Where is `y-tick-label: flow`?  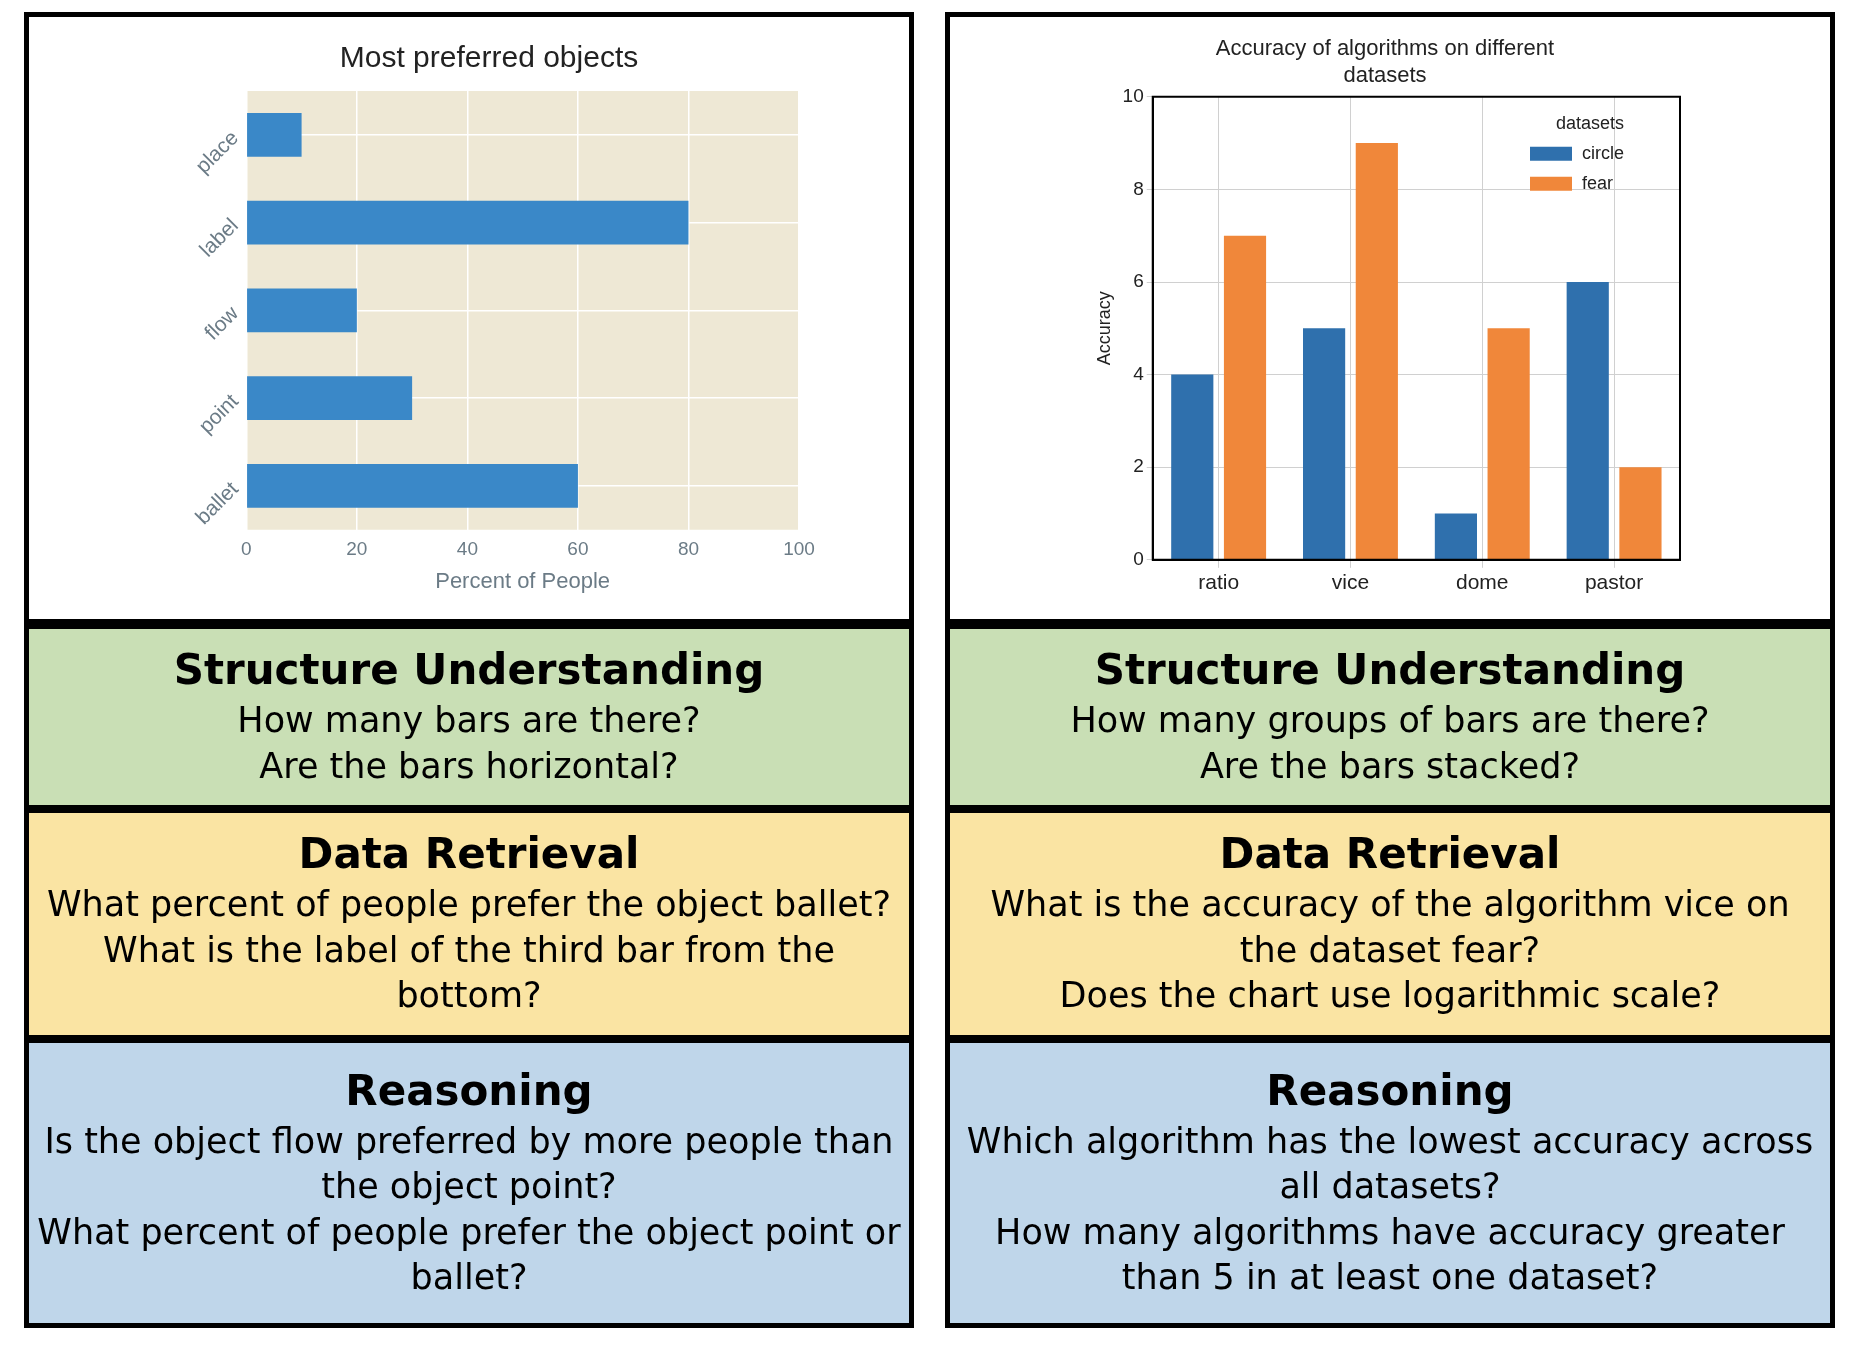
y-tick-label: flow is located at coordinates (221, 322).